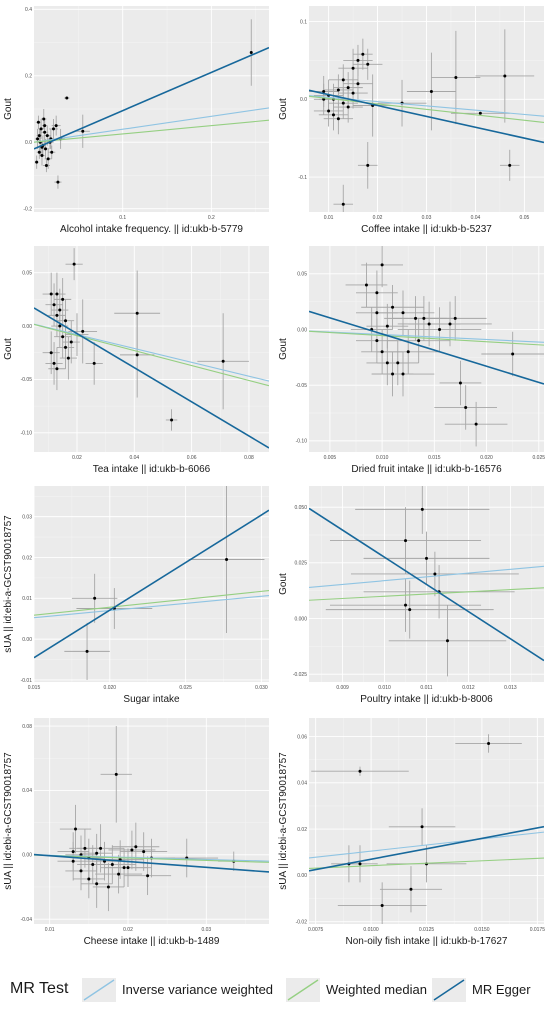 Image resolution: width=550 pixels, height=1009 pixels. What do you see at coordinates (27, 920) in the screenshot?
I see `y-tick-label: -0.04` at bounding box center [27, 920].